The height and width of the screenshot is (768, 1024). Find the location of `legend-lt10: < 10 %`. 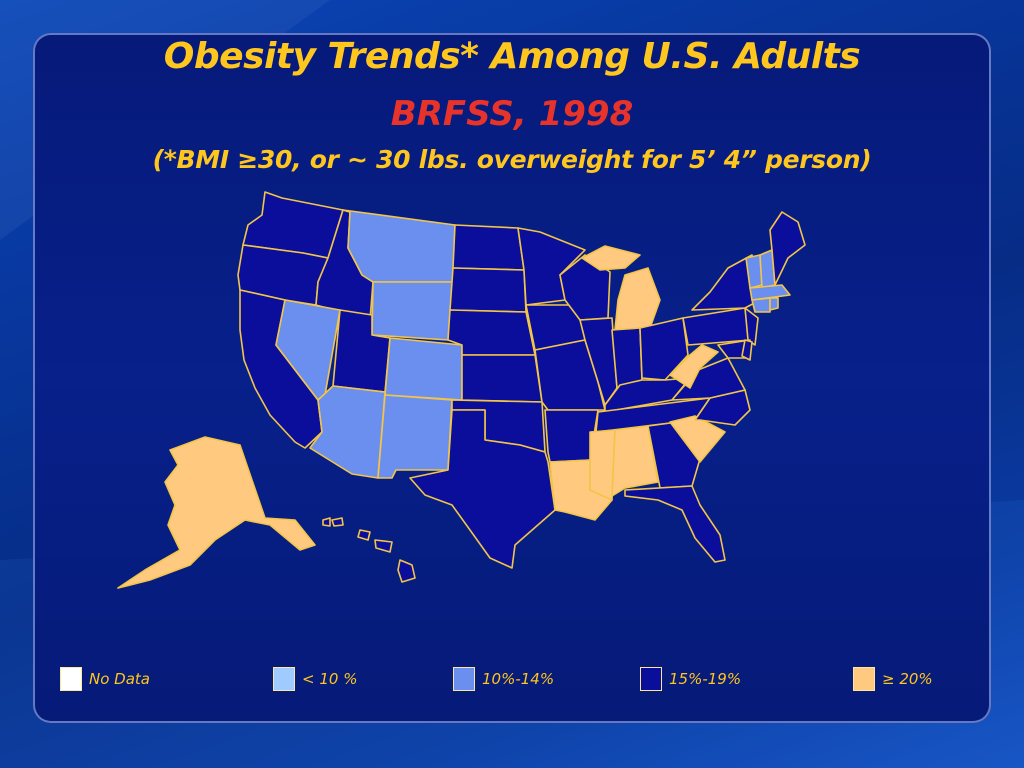

legend-lt10: < 10 % is located at coordinates (315, 679).